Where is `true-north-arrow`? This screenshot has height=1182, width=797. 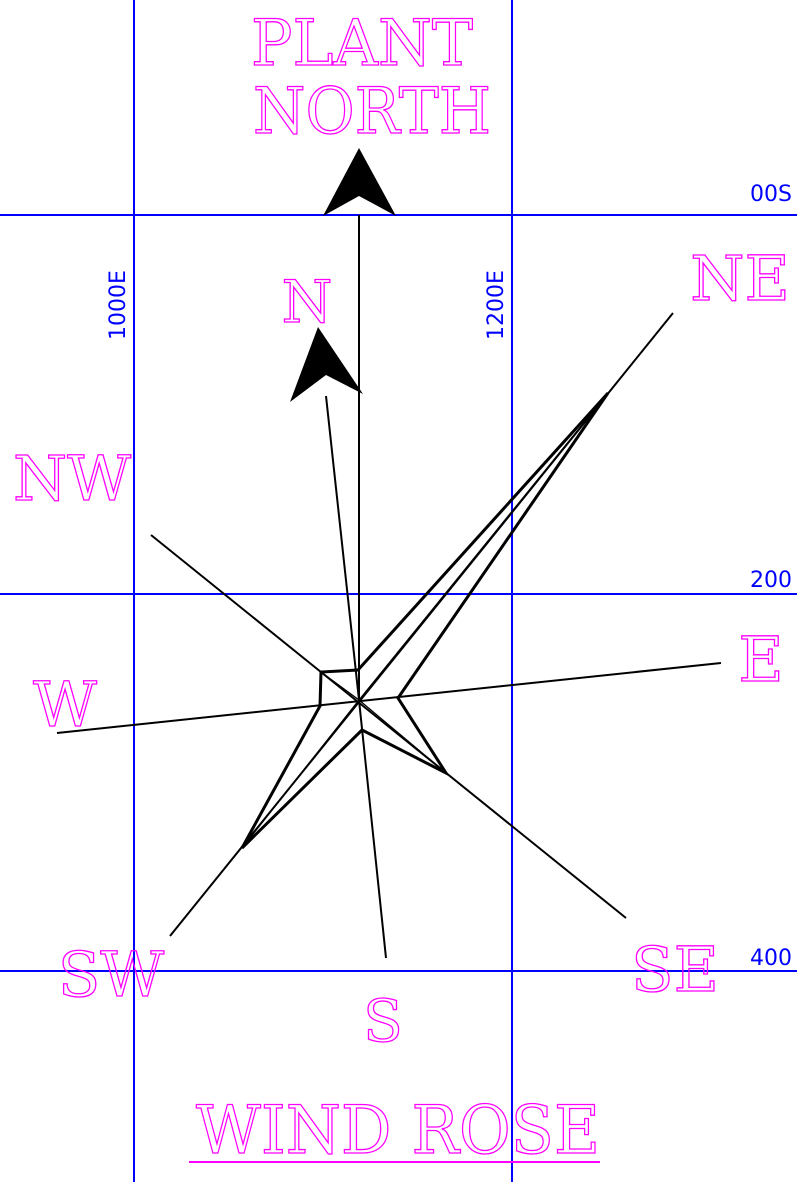 true-north-arrow is located at coordinates (326, 514).